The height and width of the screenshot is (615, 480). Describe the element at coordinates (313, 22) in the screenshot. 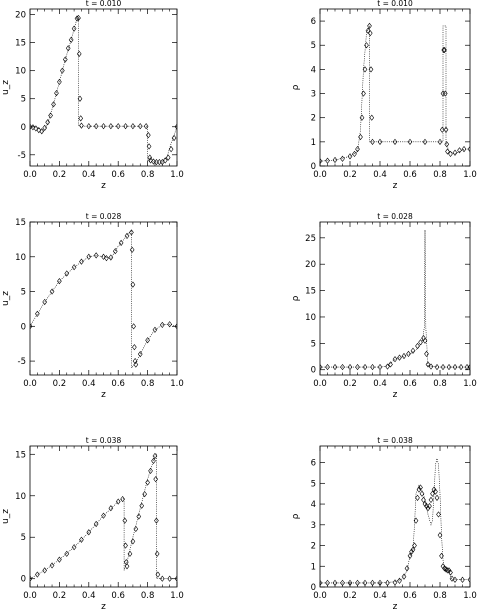

I see `y-tick-label: 6` at that location.